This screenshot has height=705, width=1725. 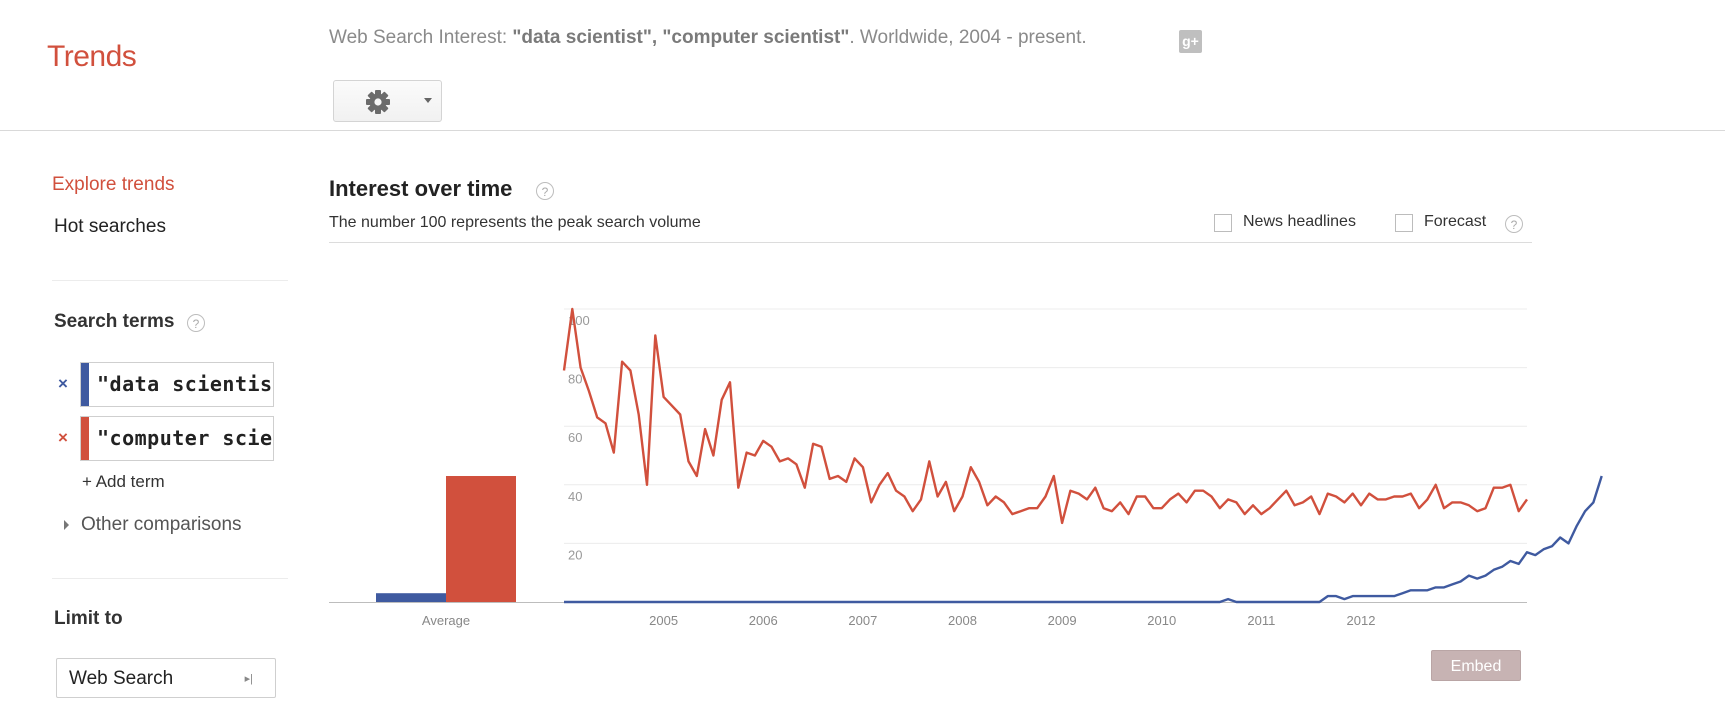 What do you see at coordinates (1223, 223) in the screenshot?
I see `news-headlines-checkbox` at bounding box center [1223, 223].